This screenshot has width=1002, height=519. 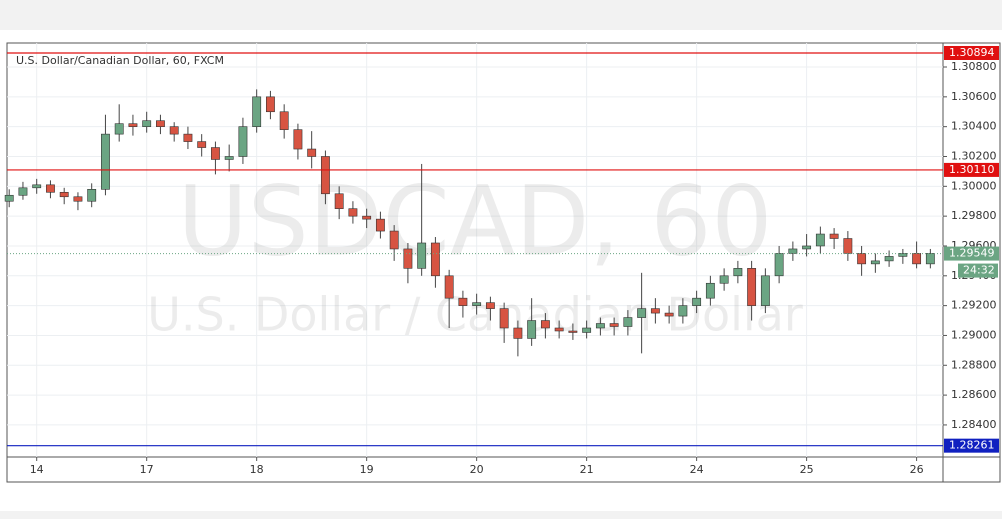 I want to click on x-tick-label: 25, so click(x=807, y=469).